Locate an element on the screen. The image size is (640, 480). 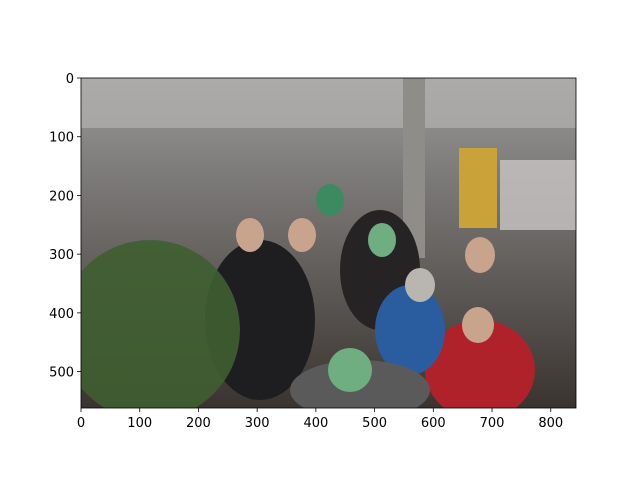
x-tick-label: 700 is located at coordinates (492, 423).